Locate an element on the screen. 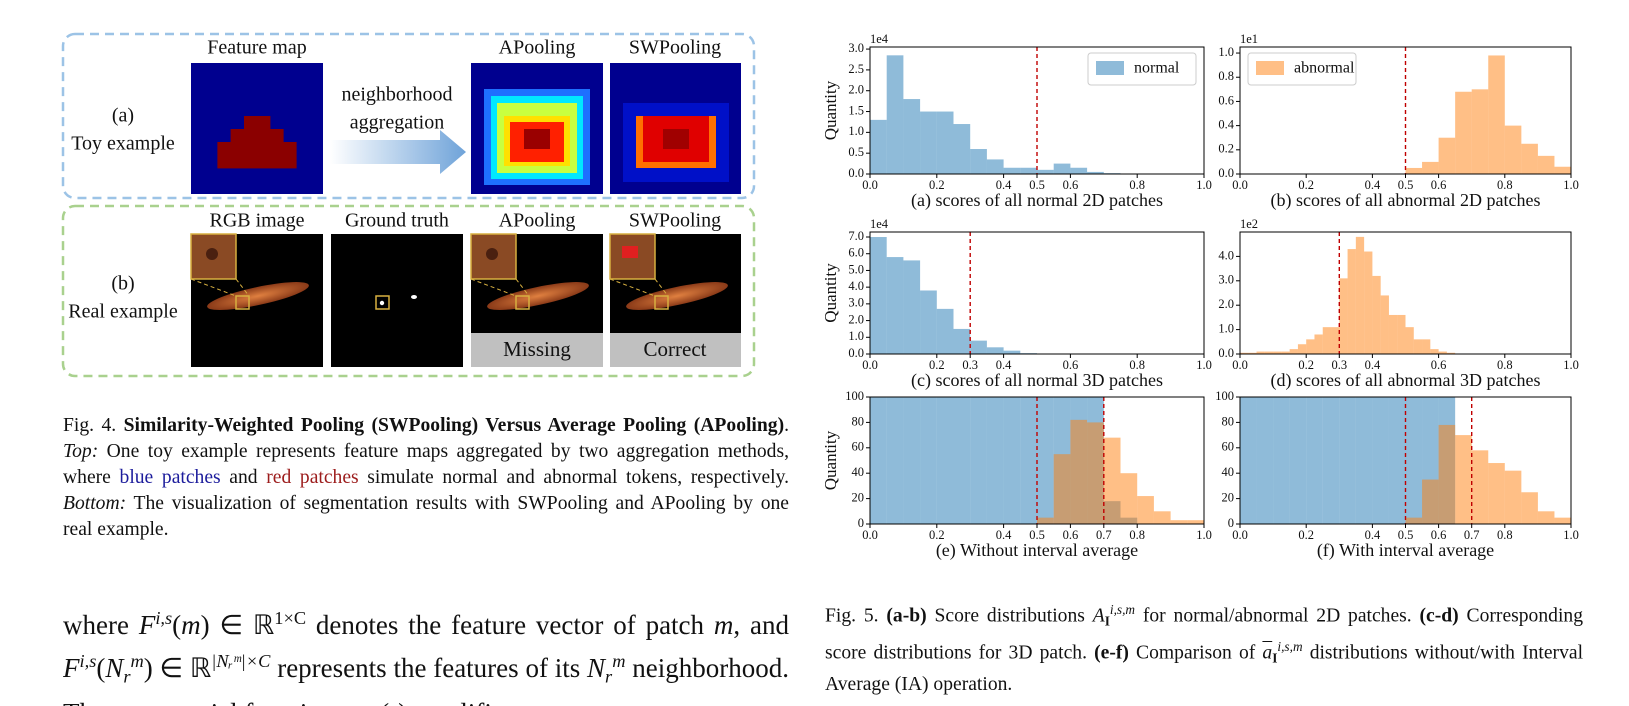  text-segment: N is located at coordinates (596, 668).